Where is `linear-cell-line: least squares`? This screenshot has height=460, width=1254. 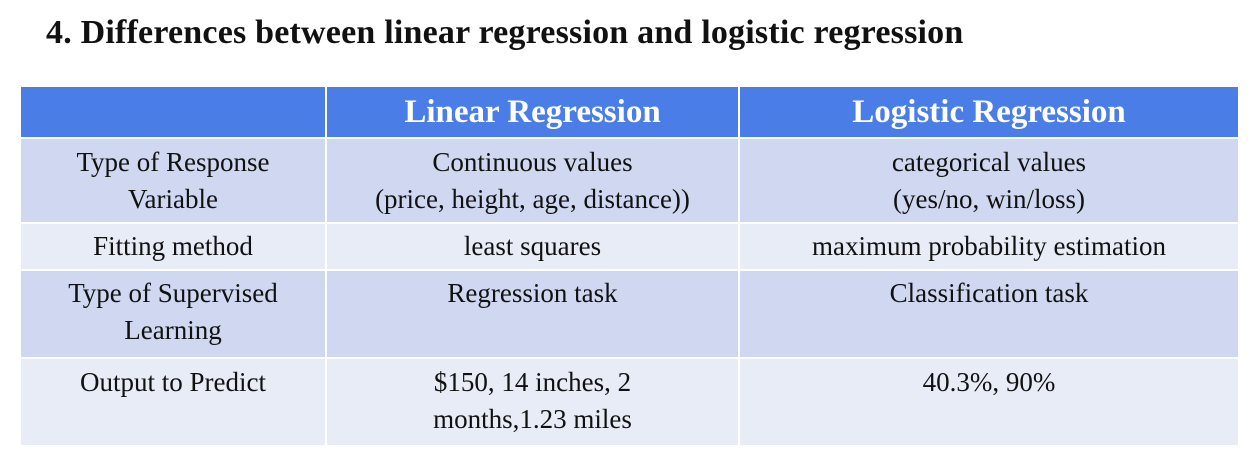
linear-cell-line: least squares is located at coordinates (532, 246).